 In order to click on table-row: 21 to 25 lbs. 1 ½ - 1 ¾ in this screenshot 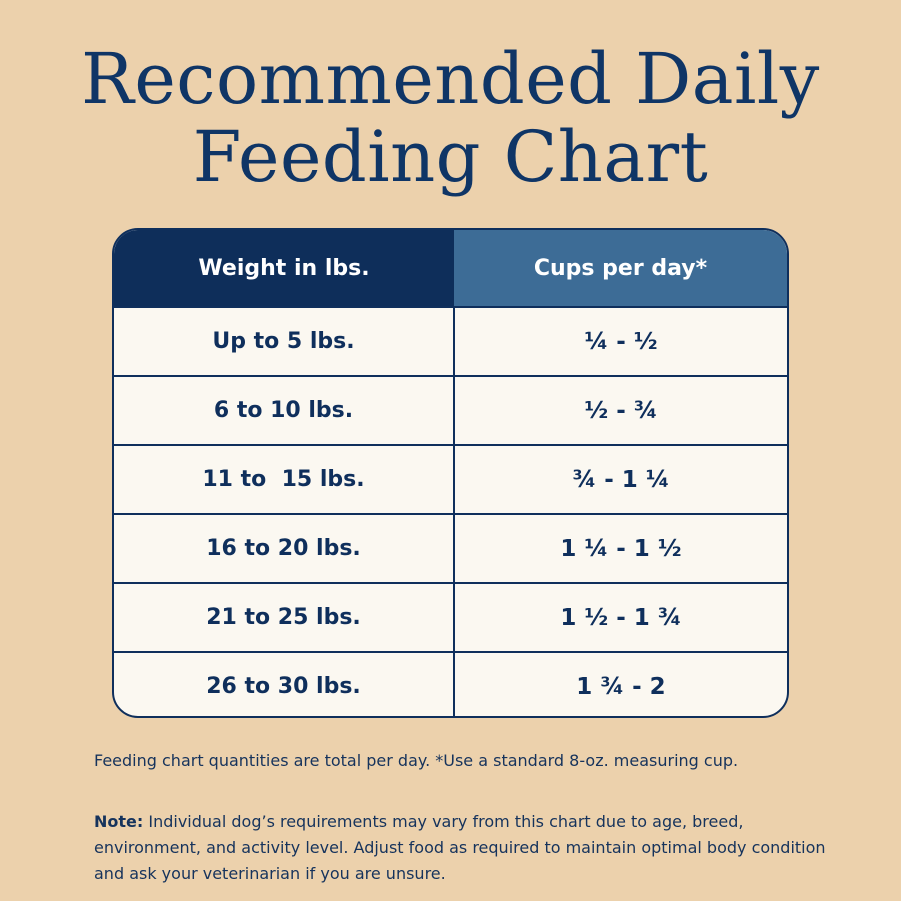, I will do `click(450, 616)`.